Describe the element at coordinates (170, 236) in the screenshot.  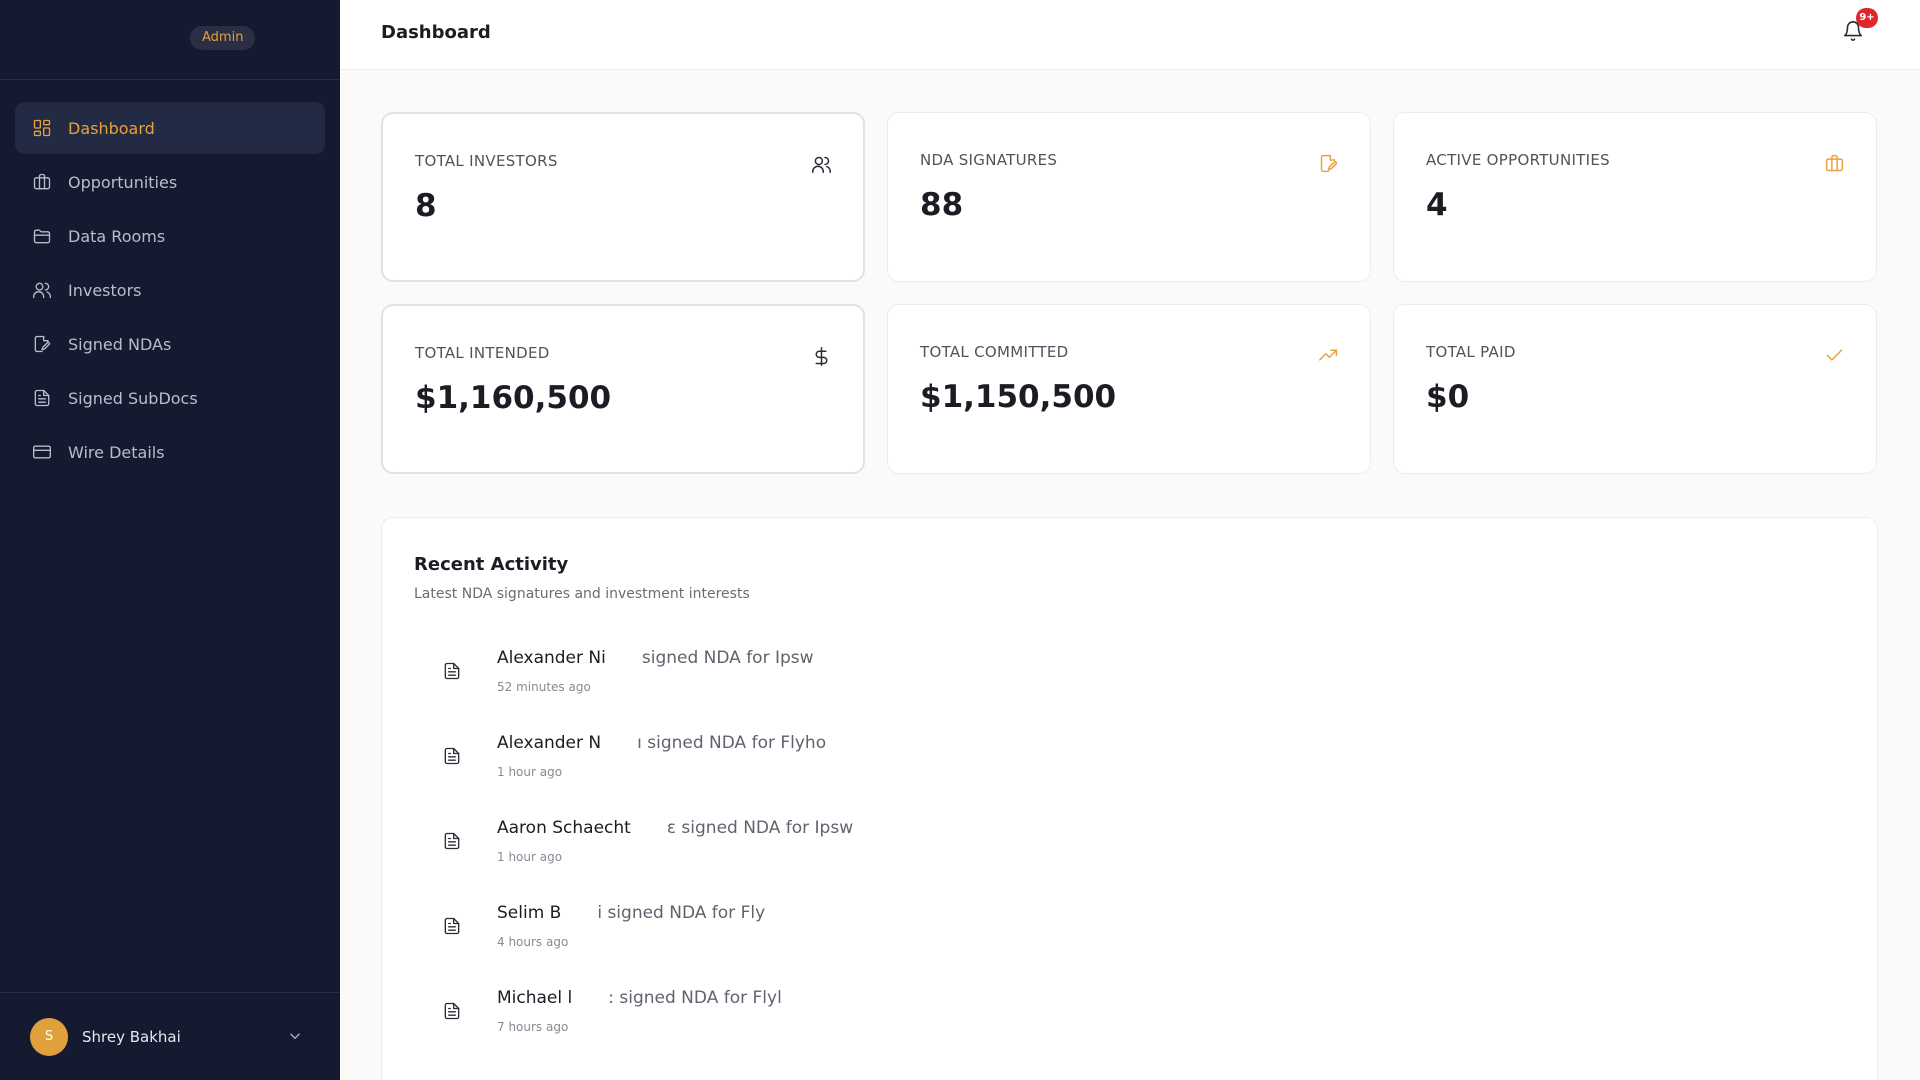
I see `sidebar-item-data-rooms: Data Rooms` at that location.